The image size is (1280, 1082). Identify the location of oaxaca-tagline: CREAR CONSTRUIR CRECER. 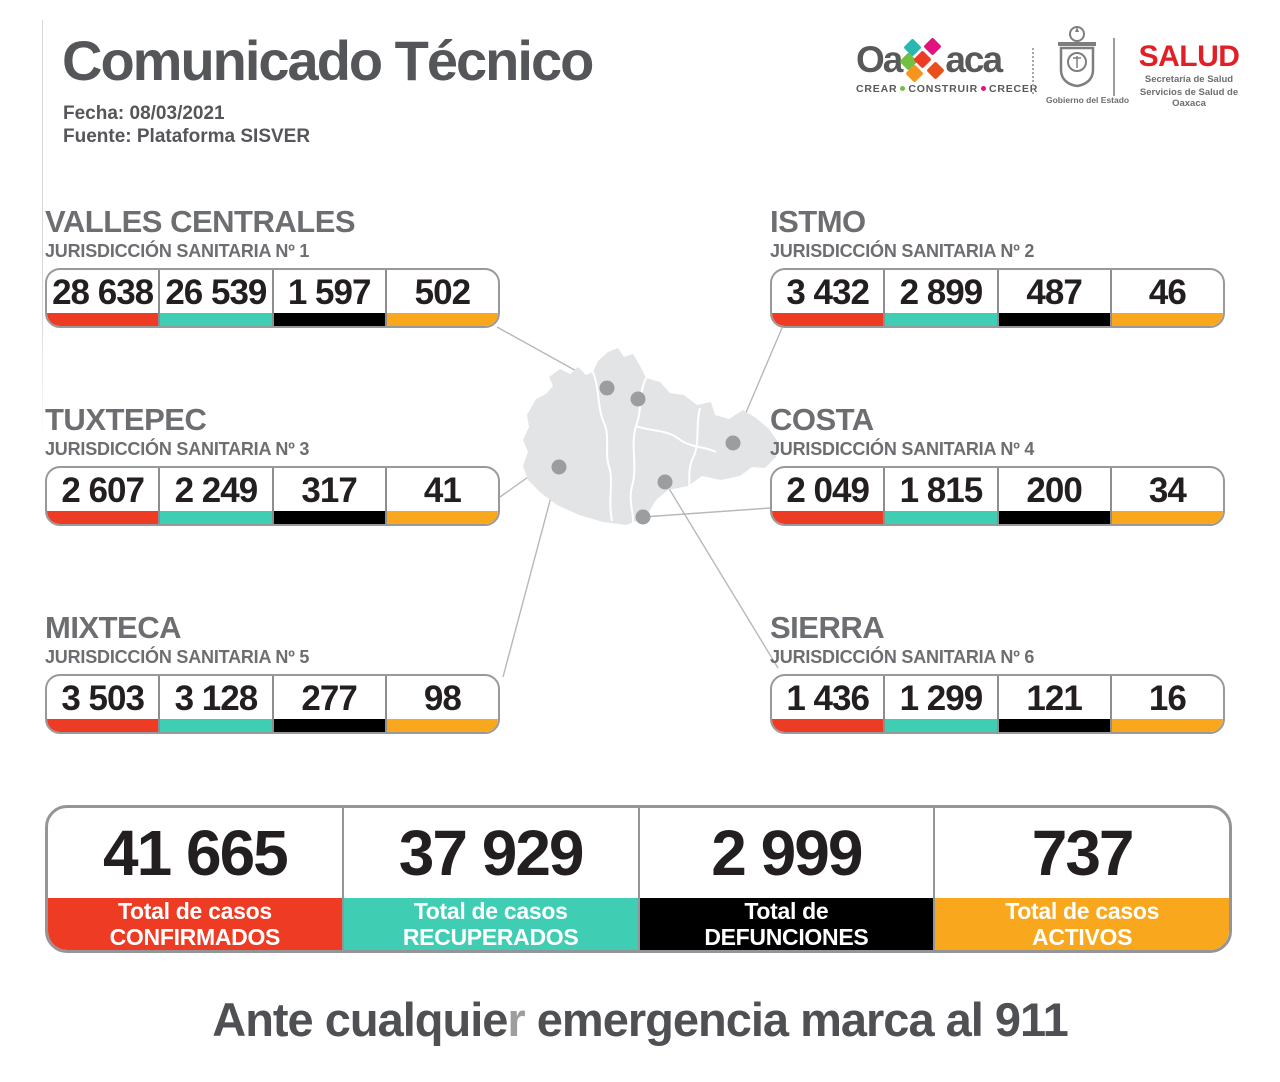
(946, 89).